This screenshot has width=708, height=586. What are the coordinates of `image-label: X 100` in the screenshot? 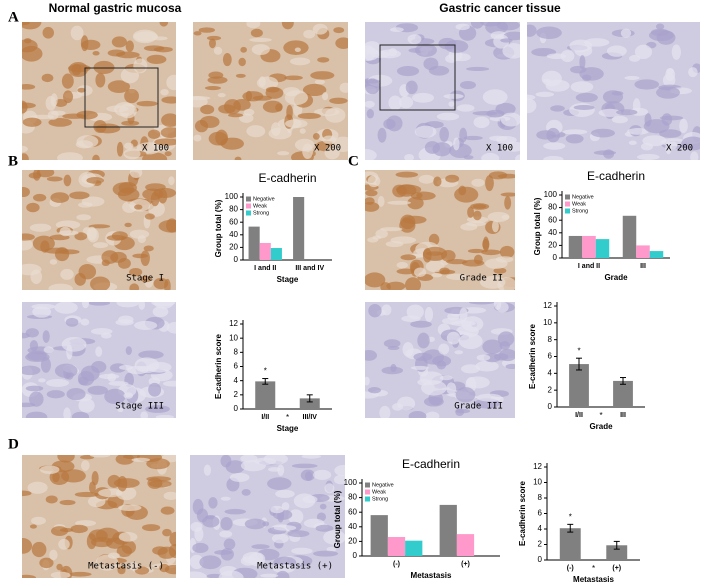 It's located at (155, 149).